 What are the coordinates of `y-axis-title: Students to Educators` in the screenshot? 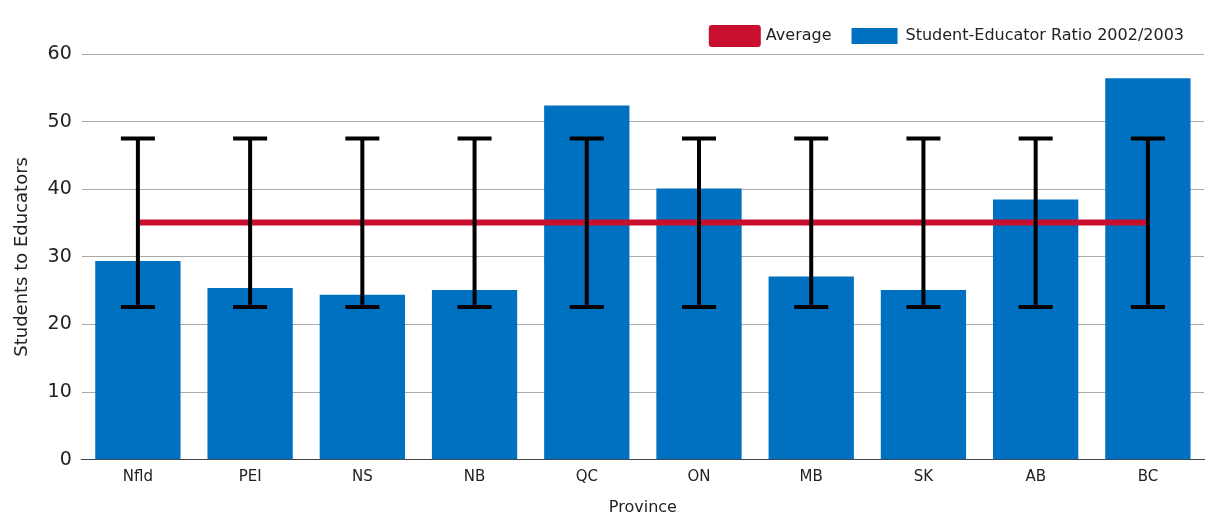 It's located at (21, 257).